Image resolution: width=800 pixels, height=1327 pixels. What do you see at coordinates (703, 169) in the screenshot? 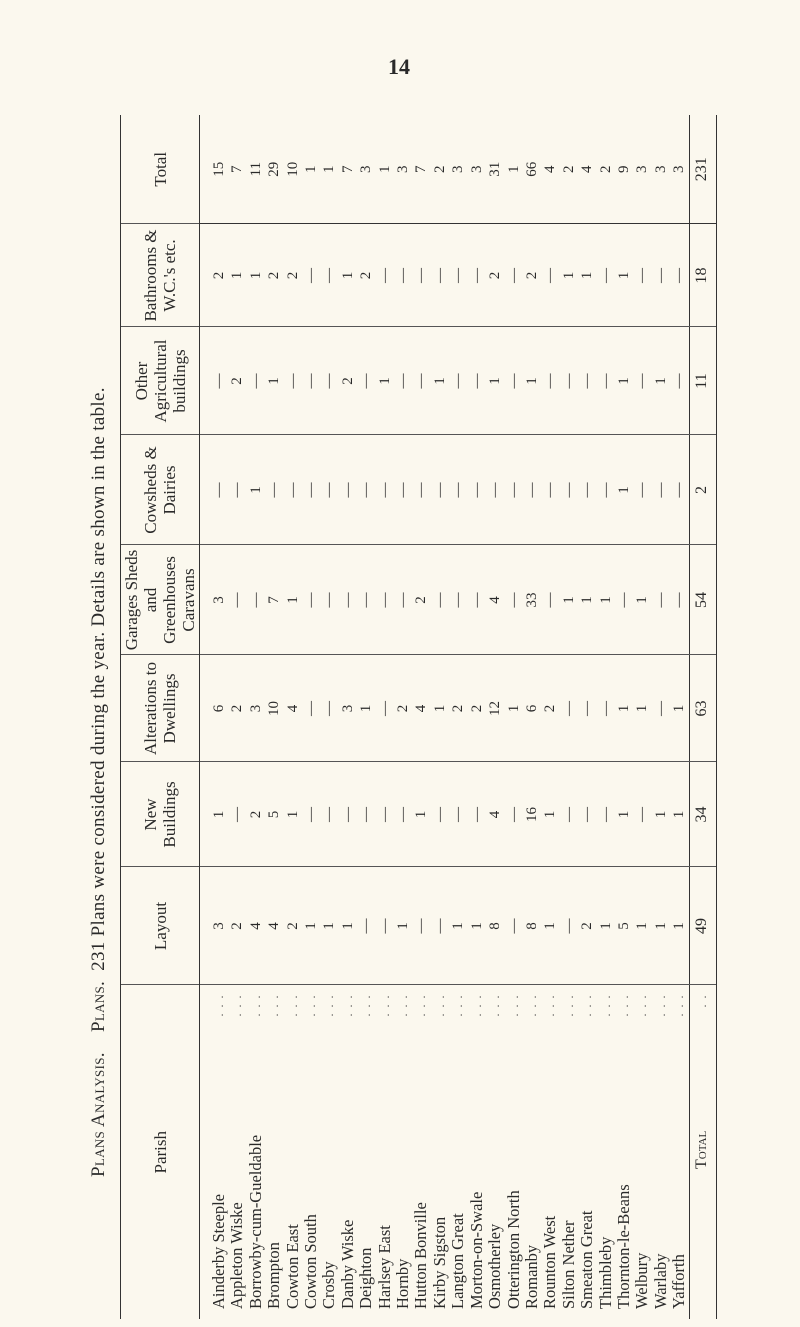
I see `total-value-cell: 231` at bounding box center [703, 169].